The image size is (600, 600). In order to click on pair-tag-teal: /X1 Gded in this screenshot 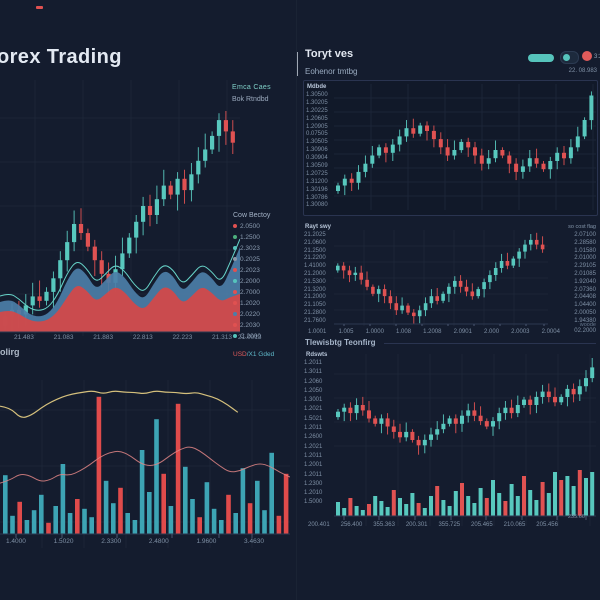, I will do `click(260, 354)`.